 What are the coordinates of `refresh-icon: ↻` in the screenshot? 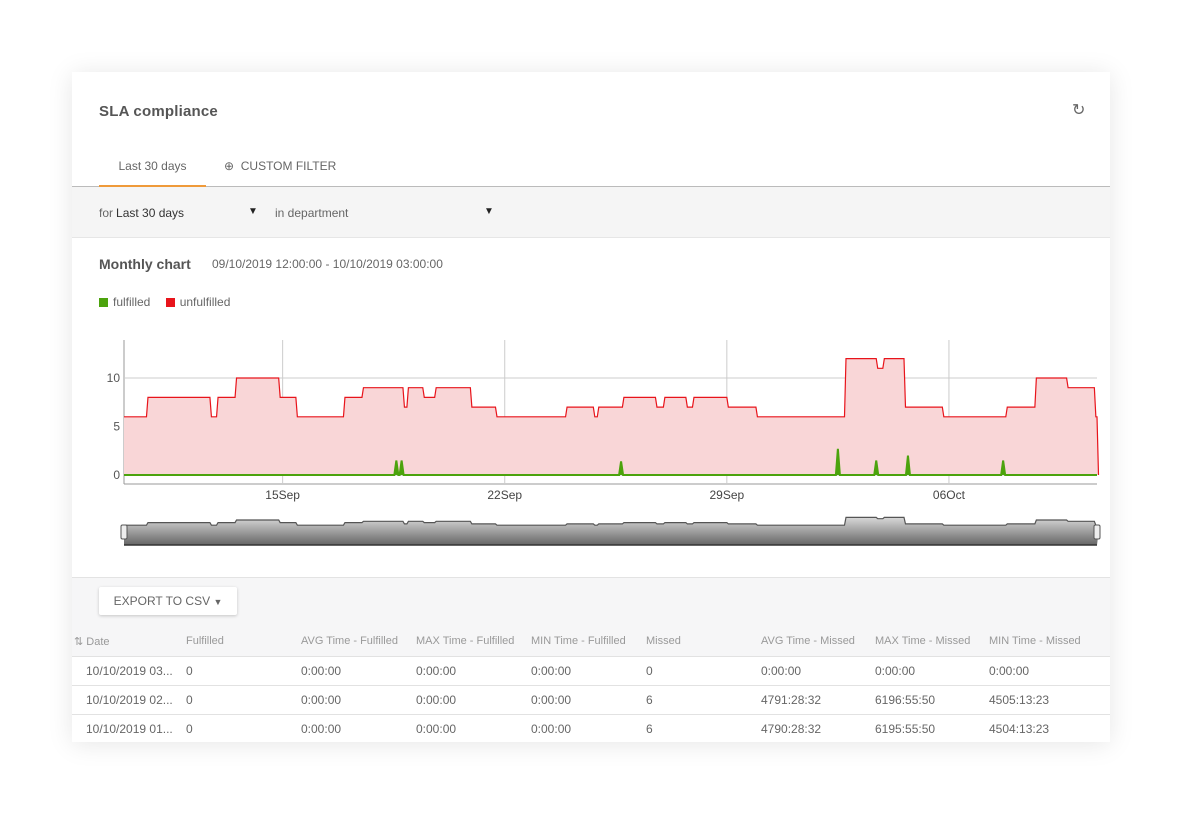 It's located at (1079, 110).